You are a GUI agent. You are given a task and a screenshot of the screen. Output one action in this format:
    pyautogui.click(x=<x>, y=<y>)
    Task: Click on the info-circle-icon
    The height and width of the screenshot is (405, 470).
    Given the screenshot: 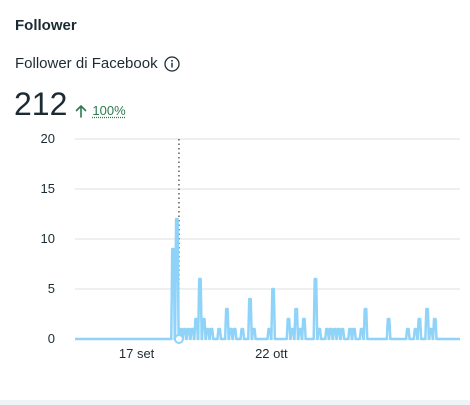 What is the action you would take?
    pyautogui.click(x=171, y=63)
    